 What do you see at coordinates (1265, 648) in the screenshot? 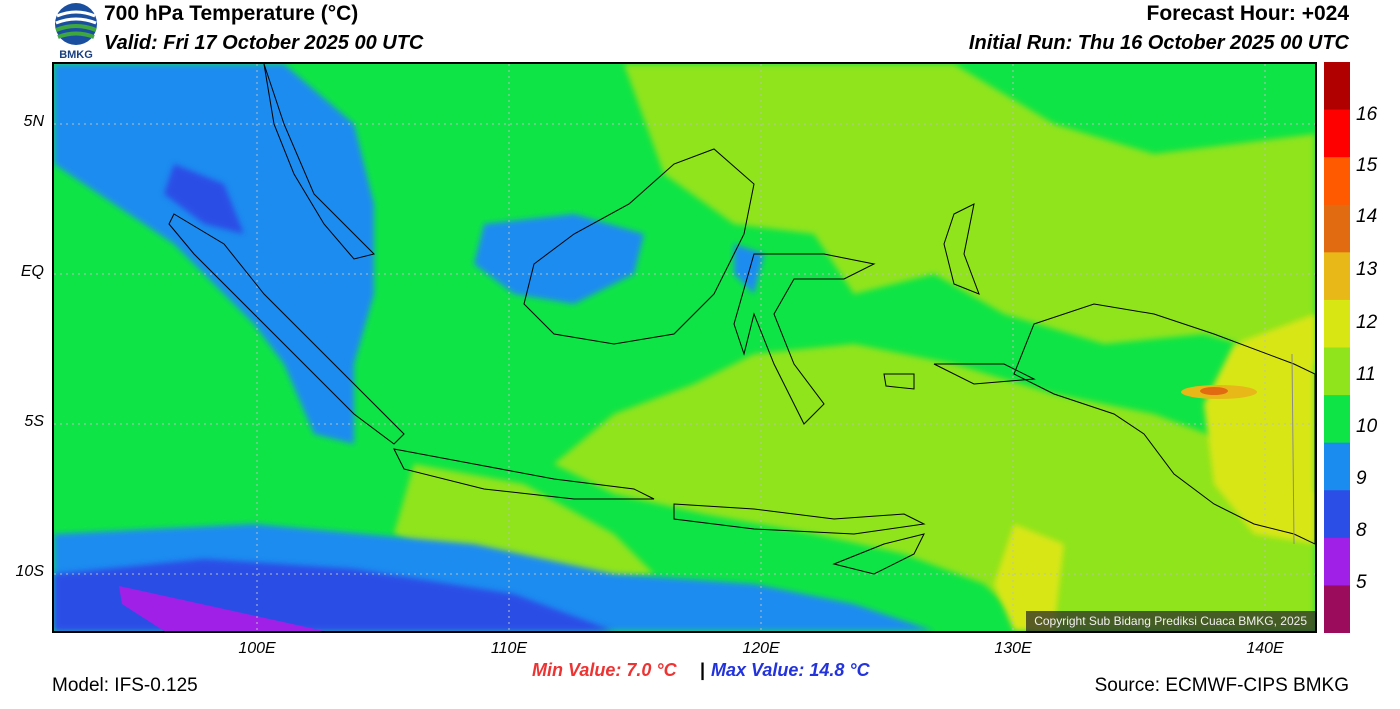
I see `lon-label-140e: 140E` at bounding box center [1265, 648].